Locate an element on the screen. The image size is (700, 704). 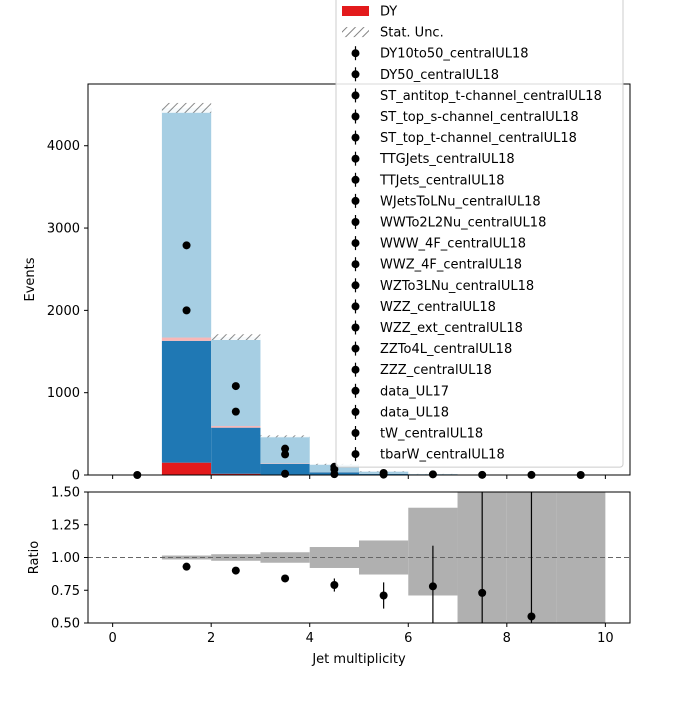
legend-label: data_UL18 is located at coordinates (414, 412).